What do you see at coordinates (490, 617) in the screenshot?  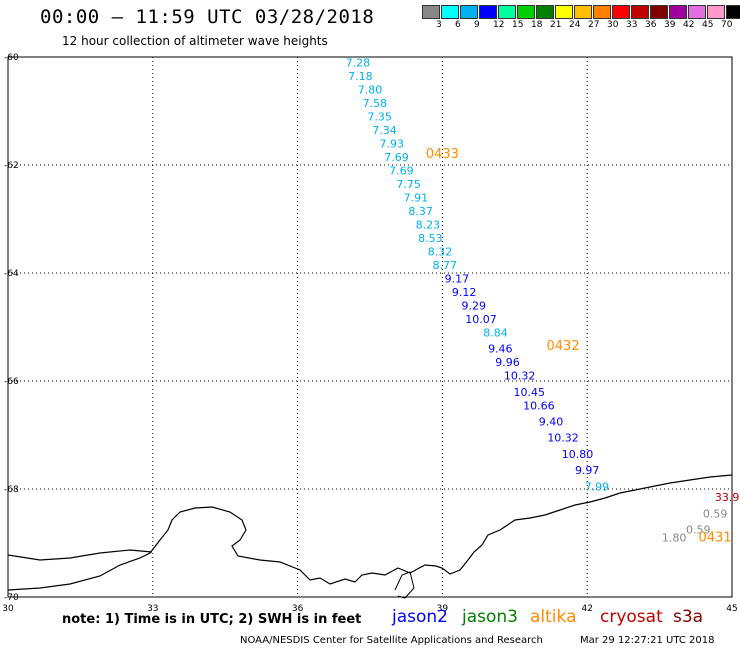 I see `mission-jason3: jason3` at bounding box center [490, 617].